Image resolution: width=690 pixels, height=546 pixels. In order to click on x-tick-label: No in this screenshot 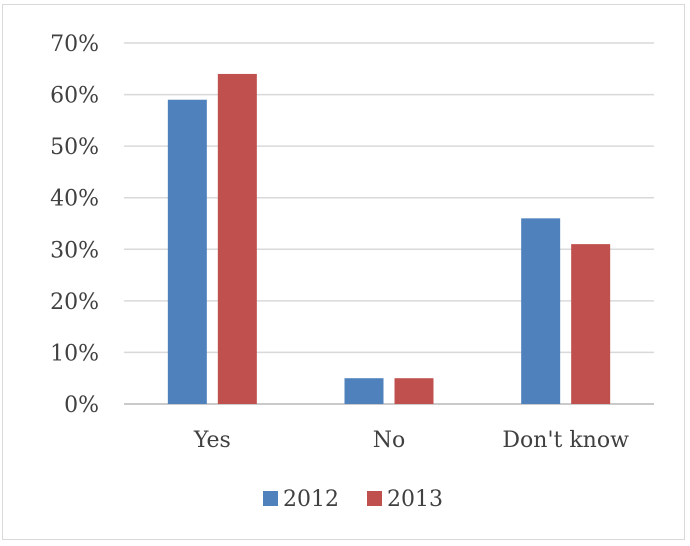, I will do `click(389, 440)`.